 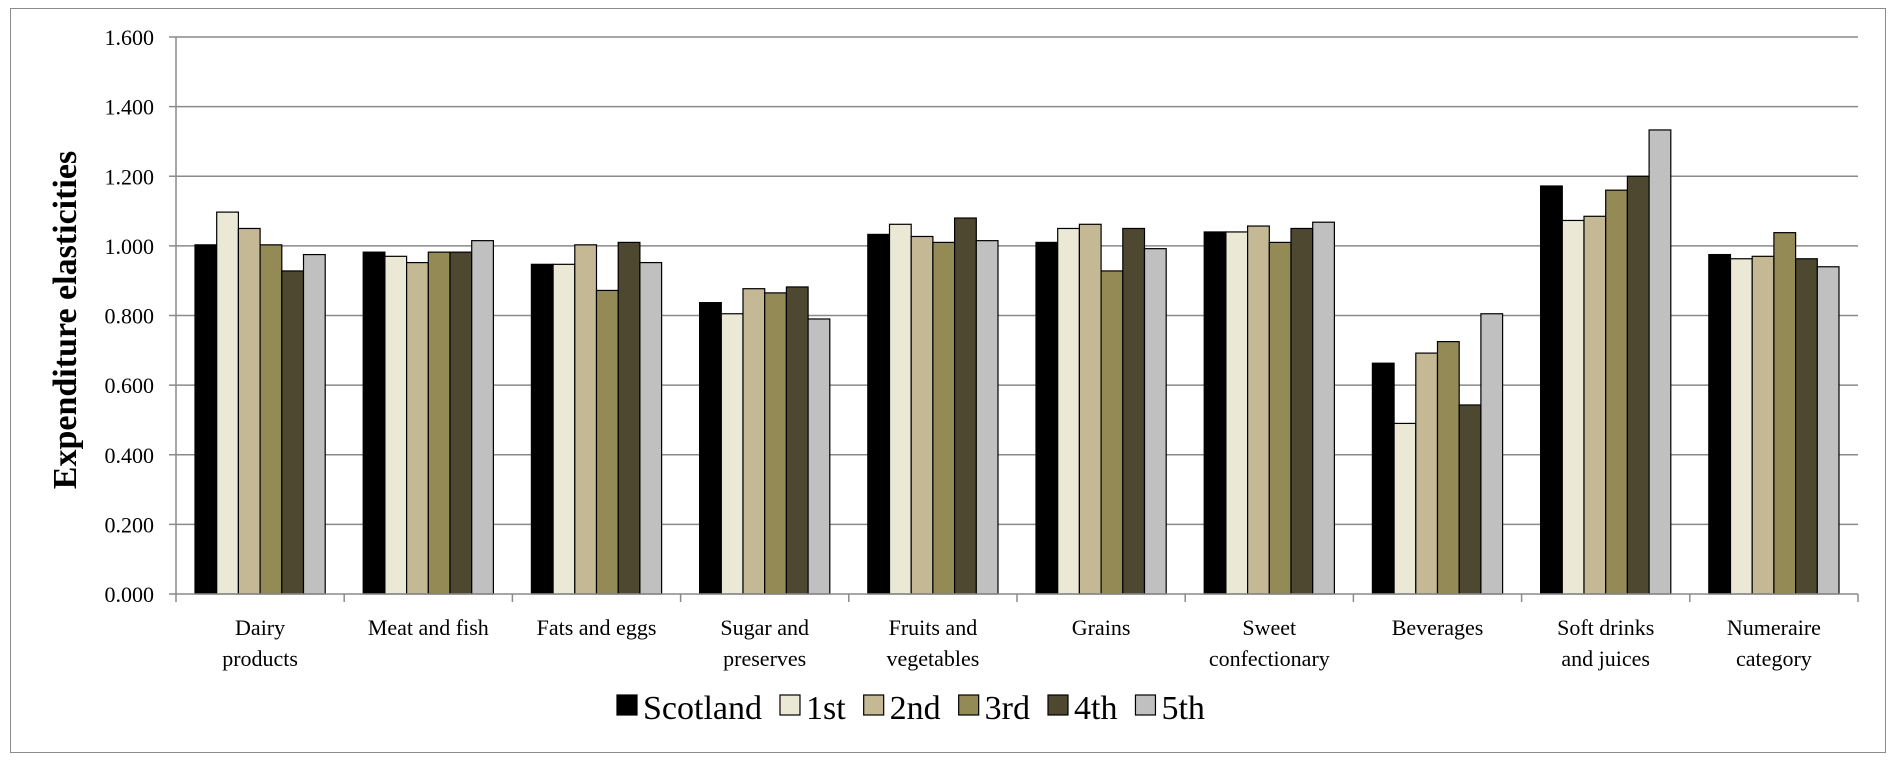 What do you see at coordinates (915, 708) in the screenshot?
I see `legend-label: 2nd` at bounding box center [915, 708].